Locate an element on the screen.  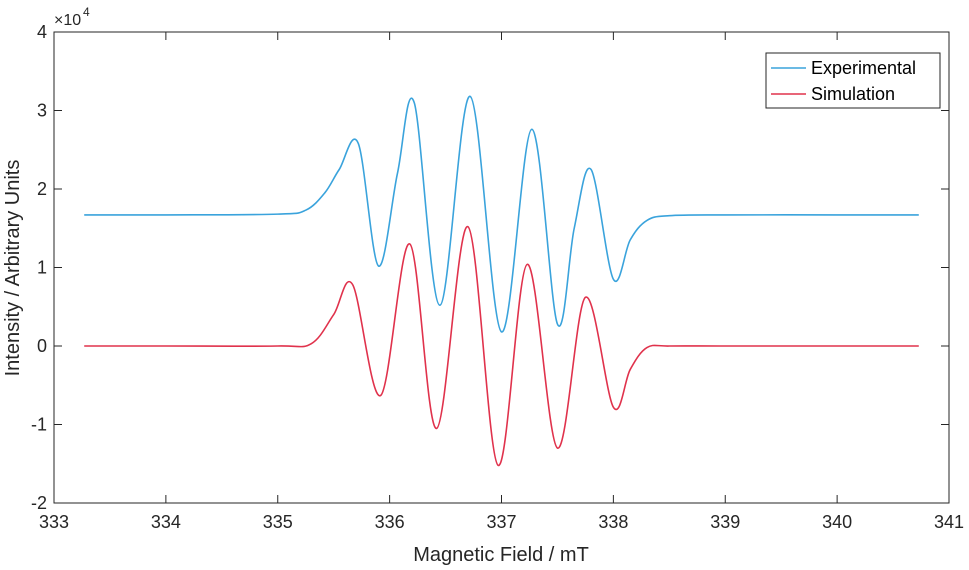
x-tick-label-340: 340 is located at coordinates (837, 522).